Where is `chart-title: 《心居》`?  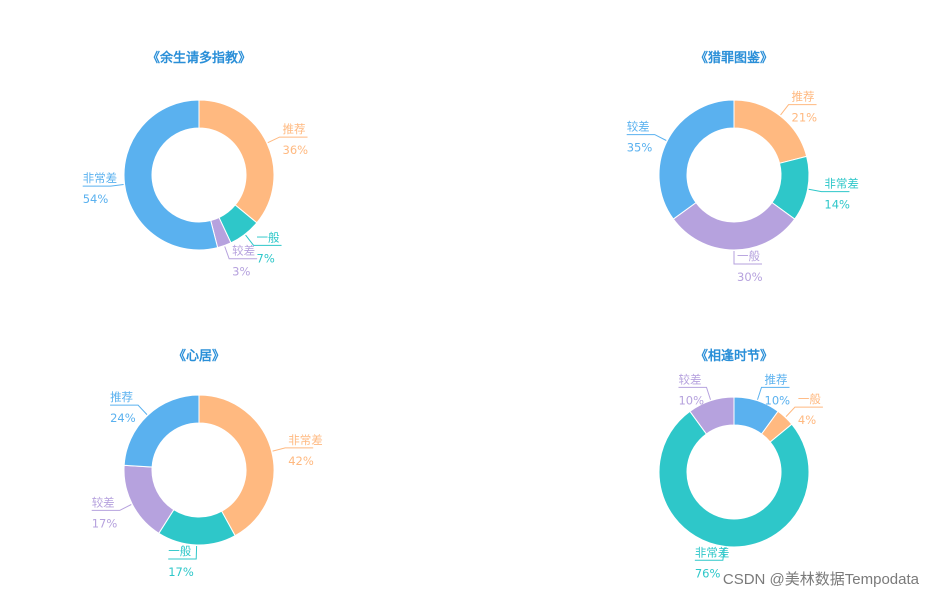 chart-title: 《心居》 is located at coordinates (199, 356).